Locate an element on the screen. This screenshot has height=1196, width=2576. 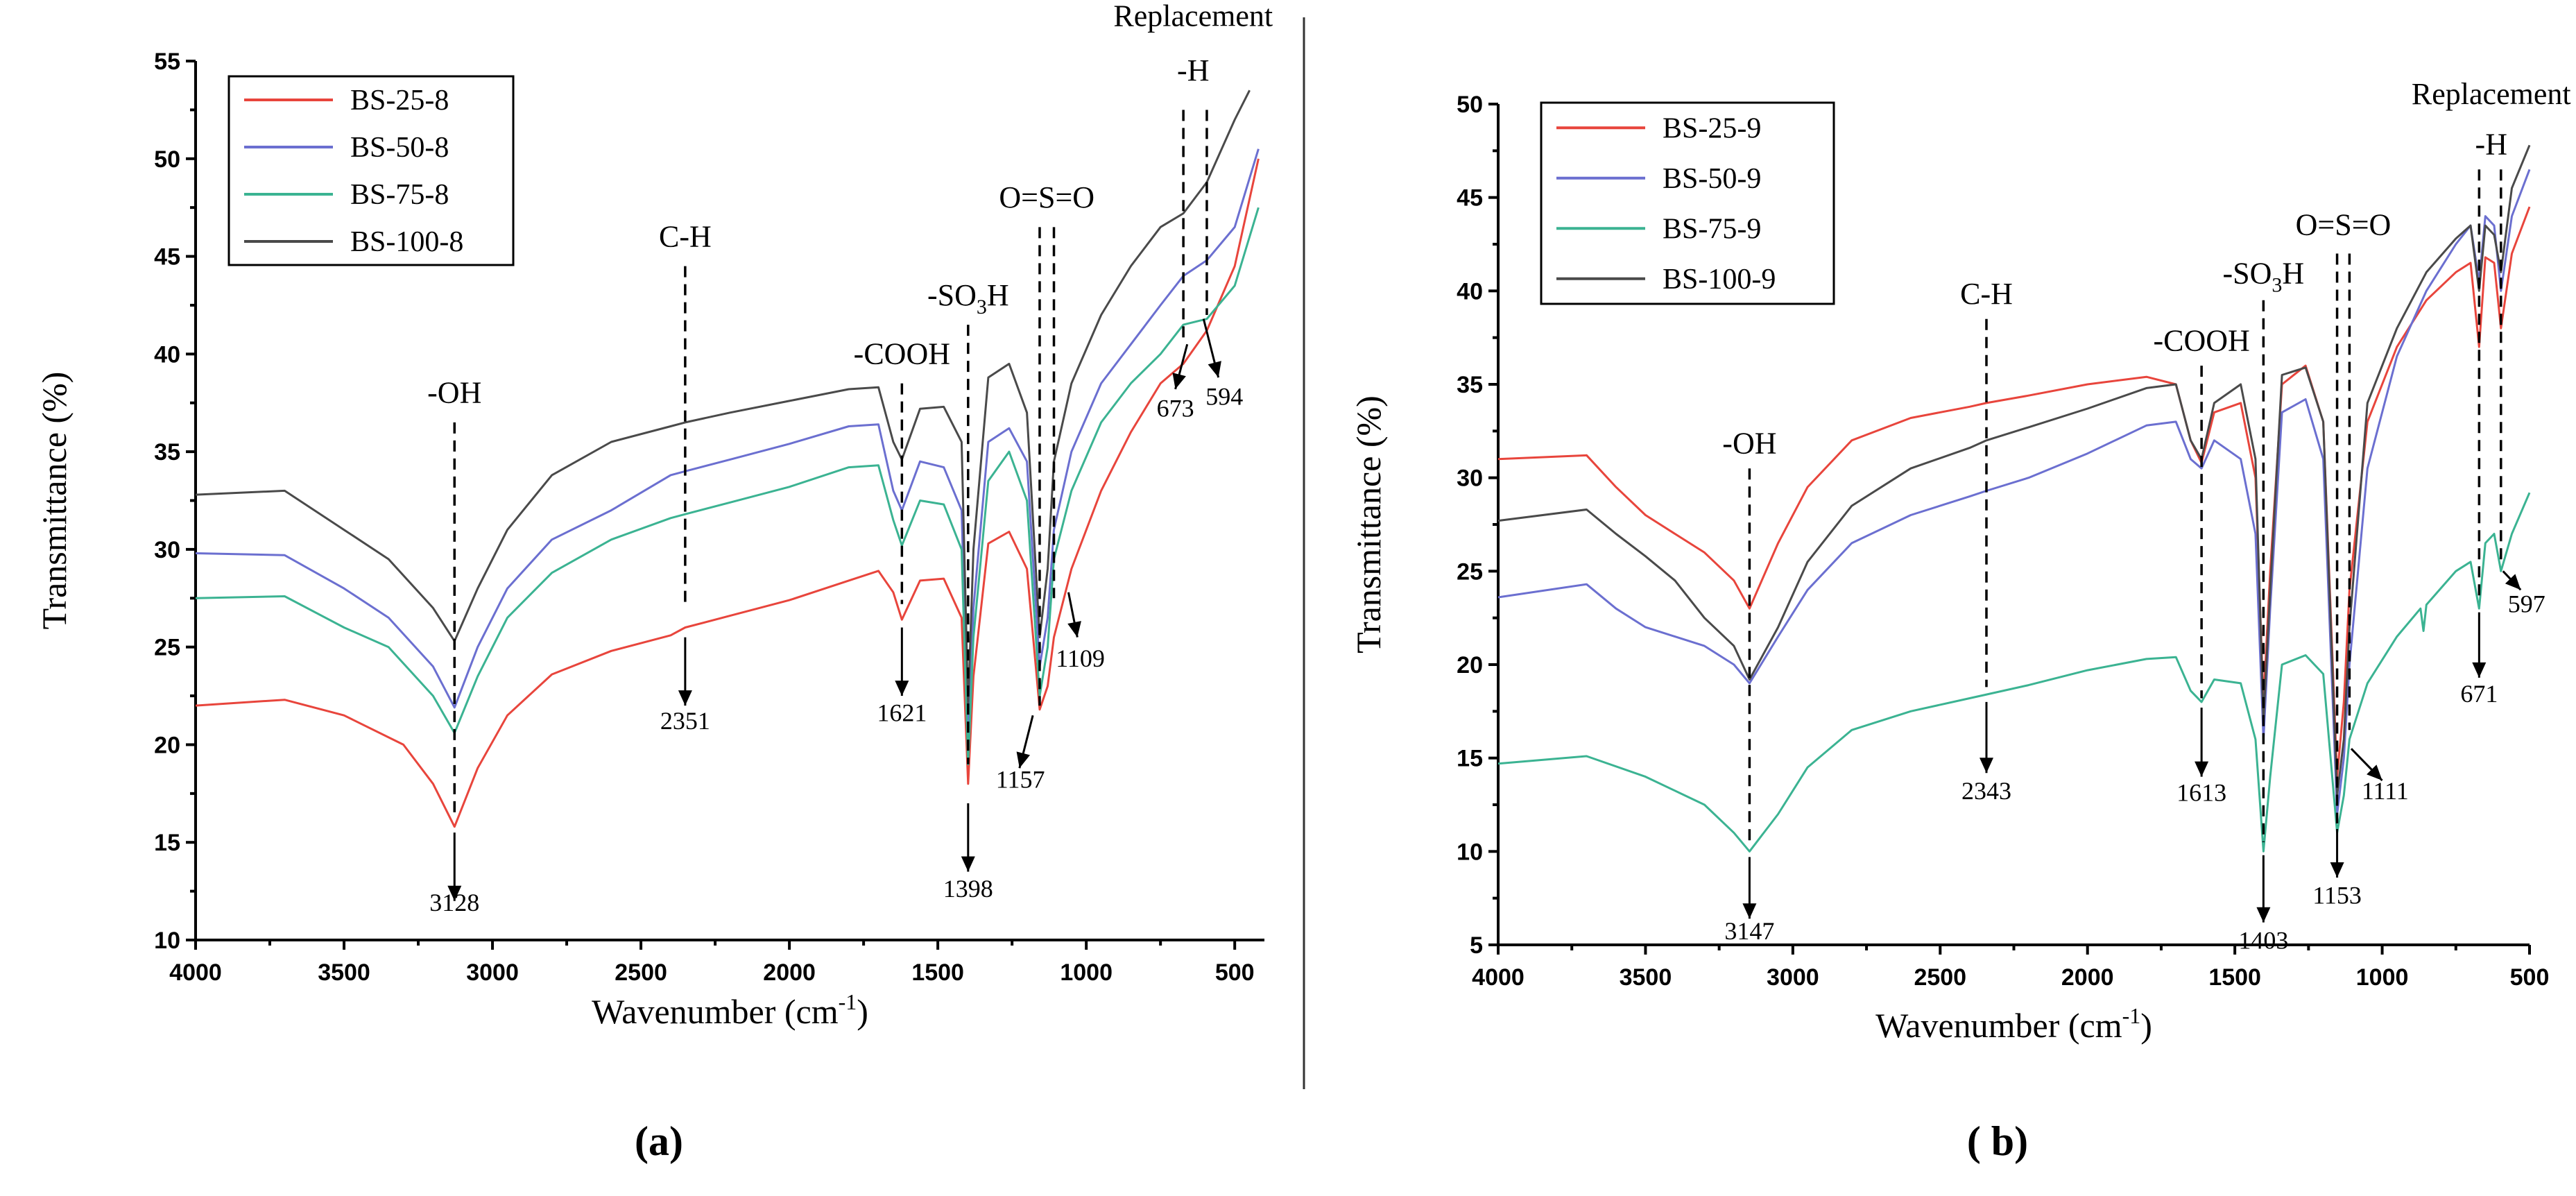
x-axis-title-main: Wavenumber (cm is located at coordinates (1998, 1025).